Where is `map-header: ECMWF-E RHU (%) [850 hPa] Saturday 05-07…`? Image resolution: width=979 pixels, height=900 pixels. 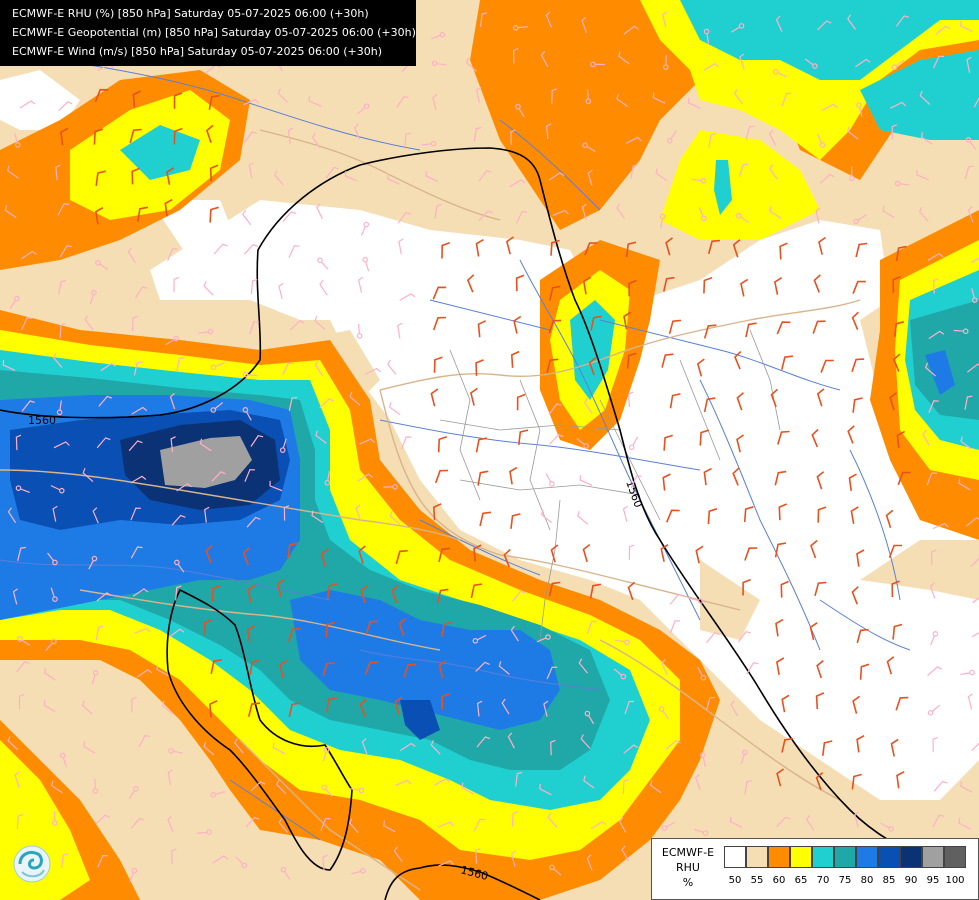 map-header: ECMWF-E RHU (%) [850 hPa] Saturday 05-07… is located at coordinates (208, 33).